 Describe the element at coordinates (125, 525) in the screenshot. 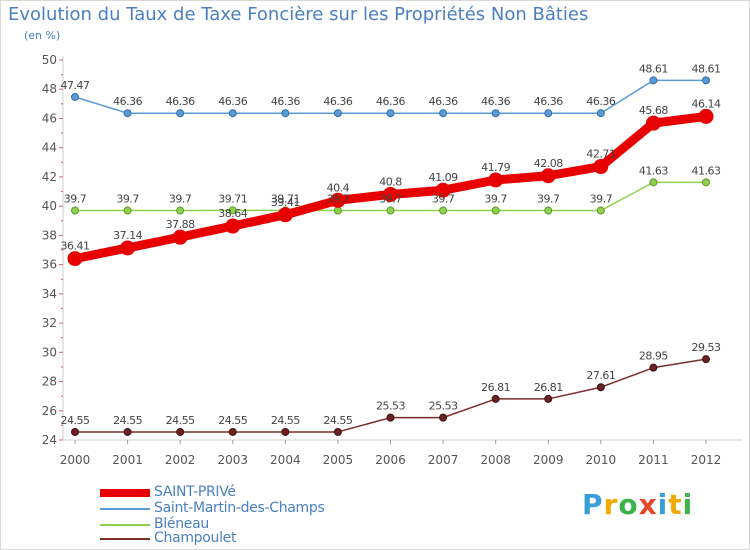

I see `legend-swatch-bleneau` at that location.